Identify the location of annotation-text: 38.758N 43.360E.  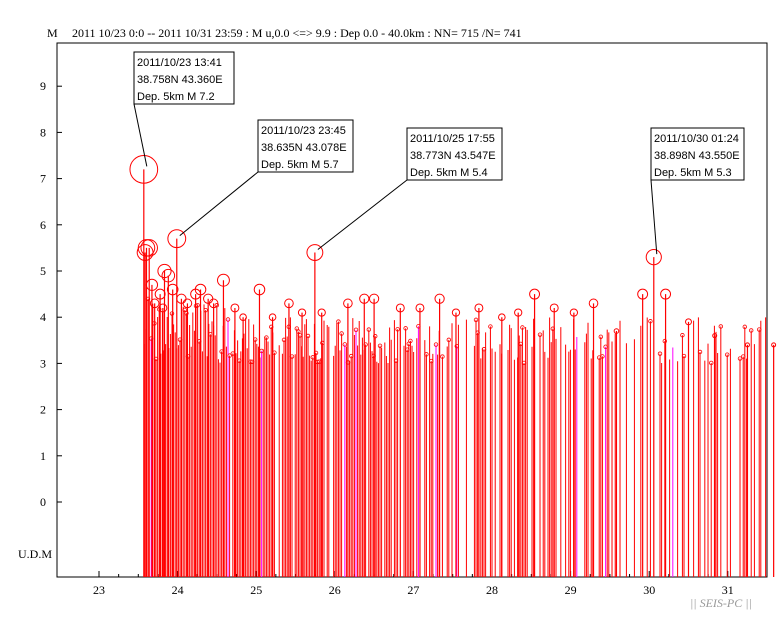
(180, 80).